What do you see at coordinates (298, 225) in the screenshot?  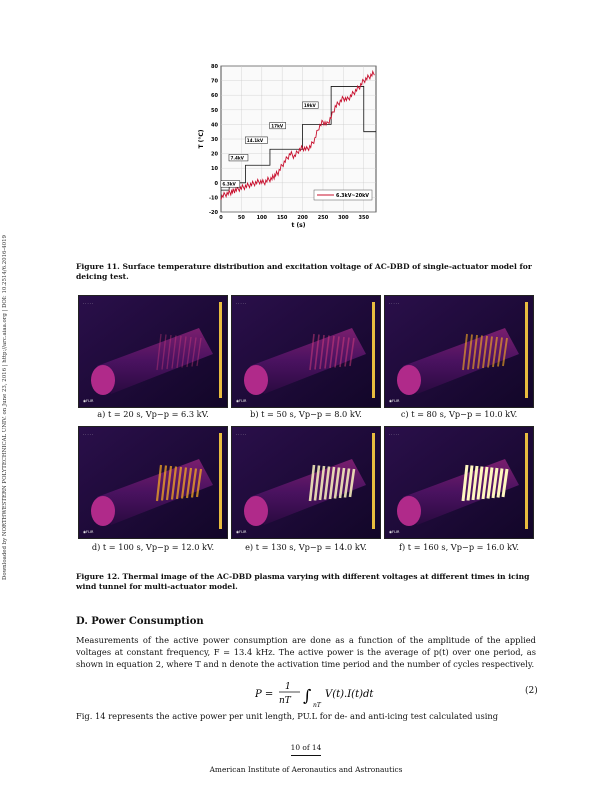 I see `x-axis-label: t (s)` at bounding box center [298, 225].